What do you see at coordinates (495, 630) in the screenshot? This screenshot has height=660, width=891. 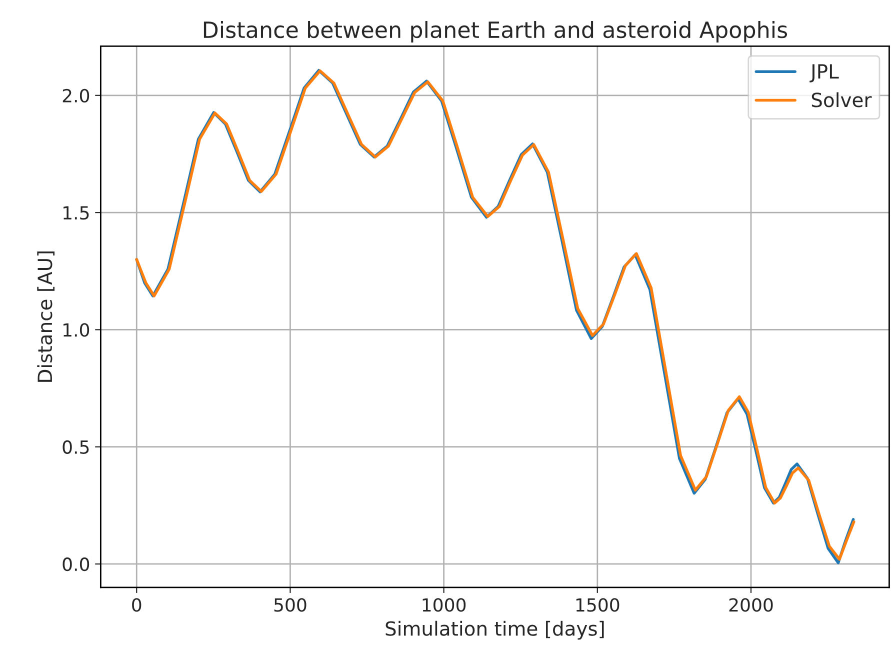 I see `x-axis-title: Simulation time [days]` at bounding box center [495, 630].